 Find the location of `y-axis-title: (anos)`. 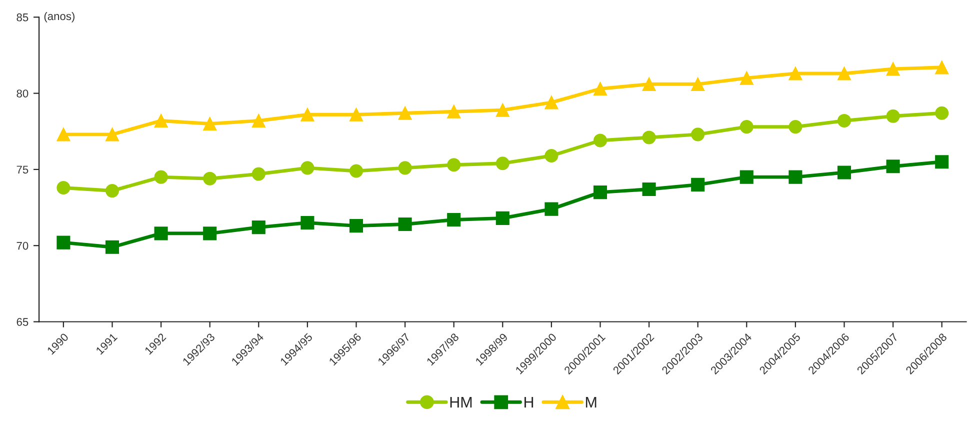

y-axis-title: (anos) is located at coordinates (59, 17).